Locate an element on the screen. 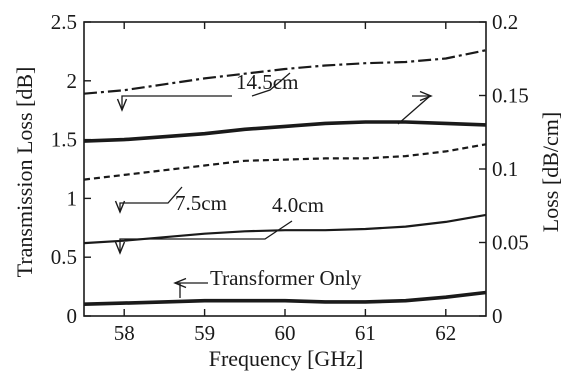 The height and width of the screenshot is (380, 570). annotation-label-4: Transformer Only is located at coordinates (286, 278).